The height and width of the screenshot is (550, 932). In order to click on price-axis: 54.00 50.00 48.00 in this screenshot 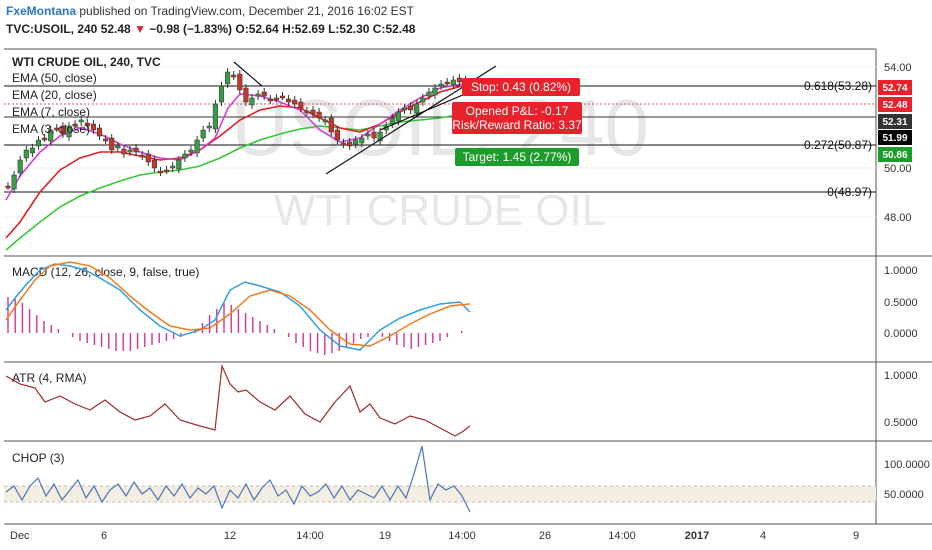, I will do `click(898, 143)`.